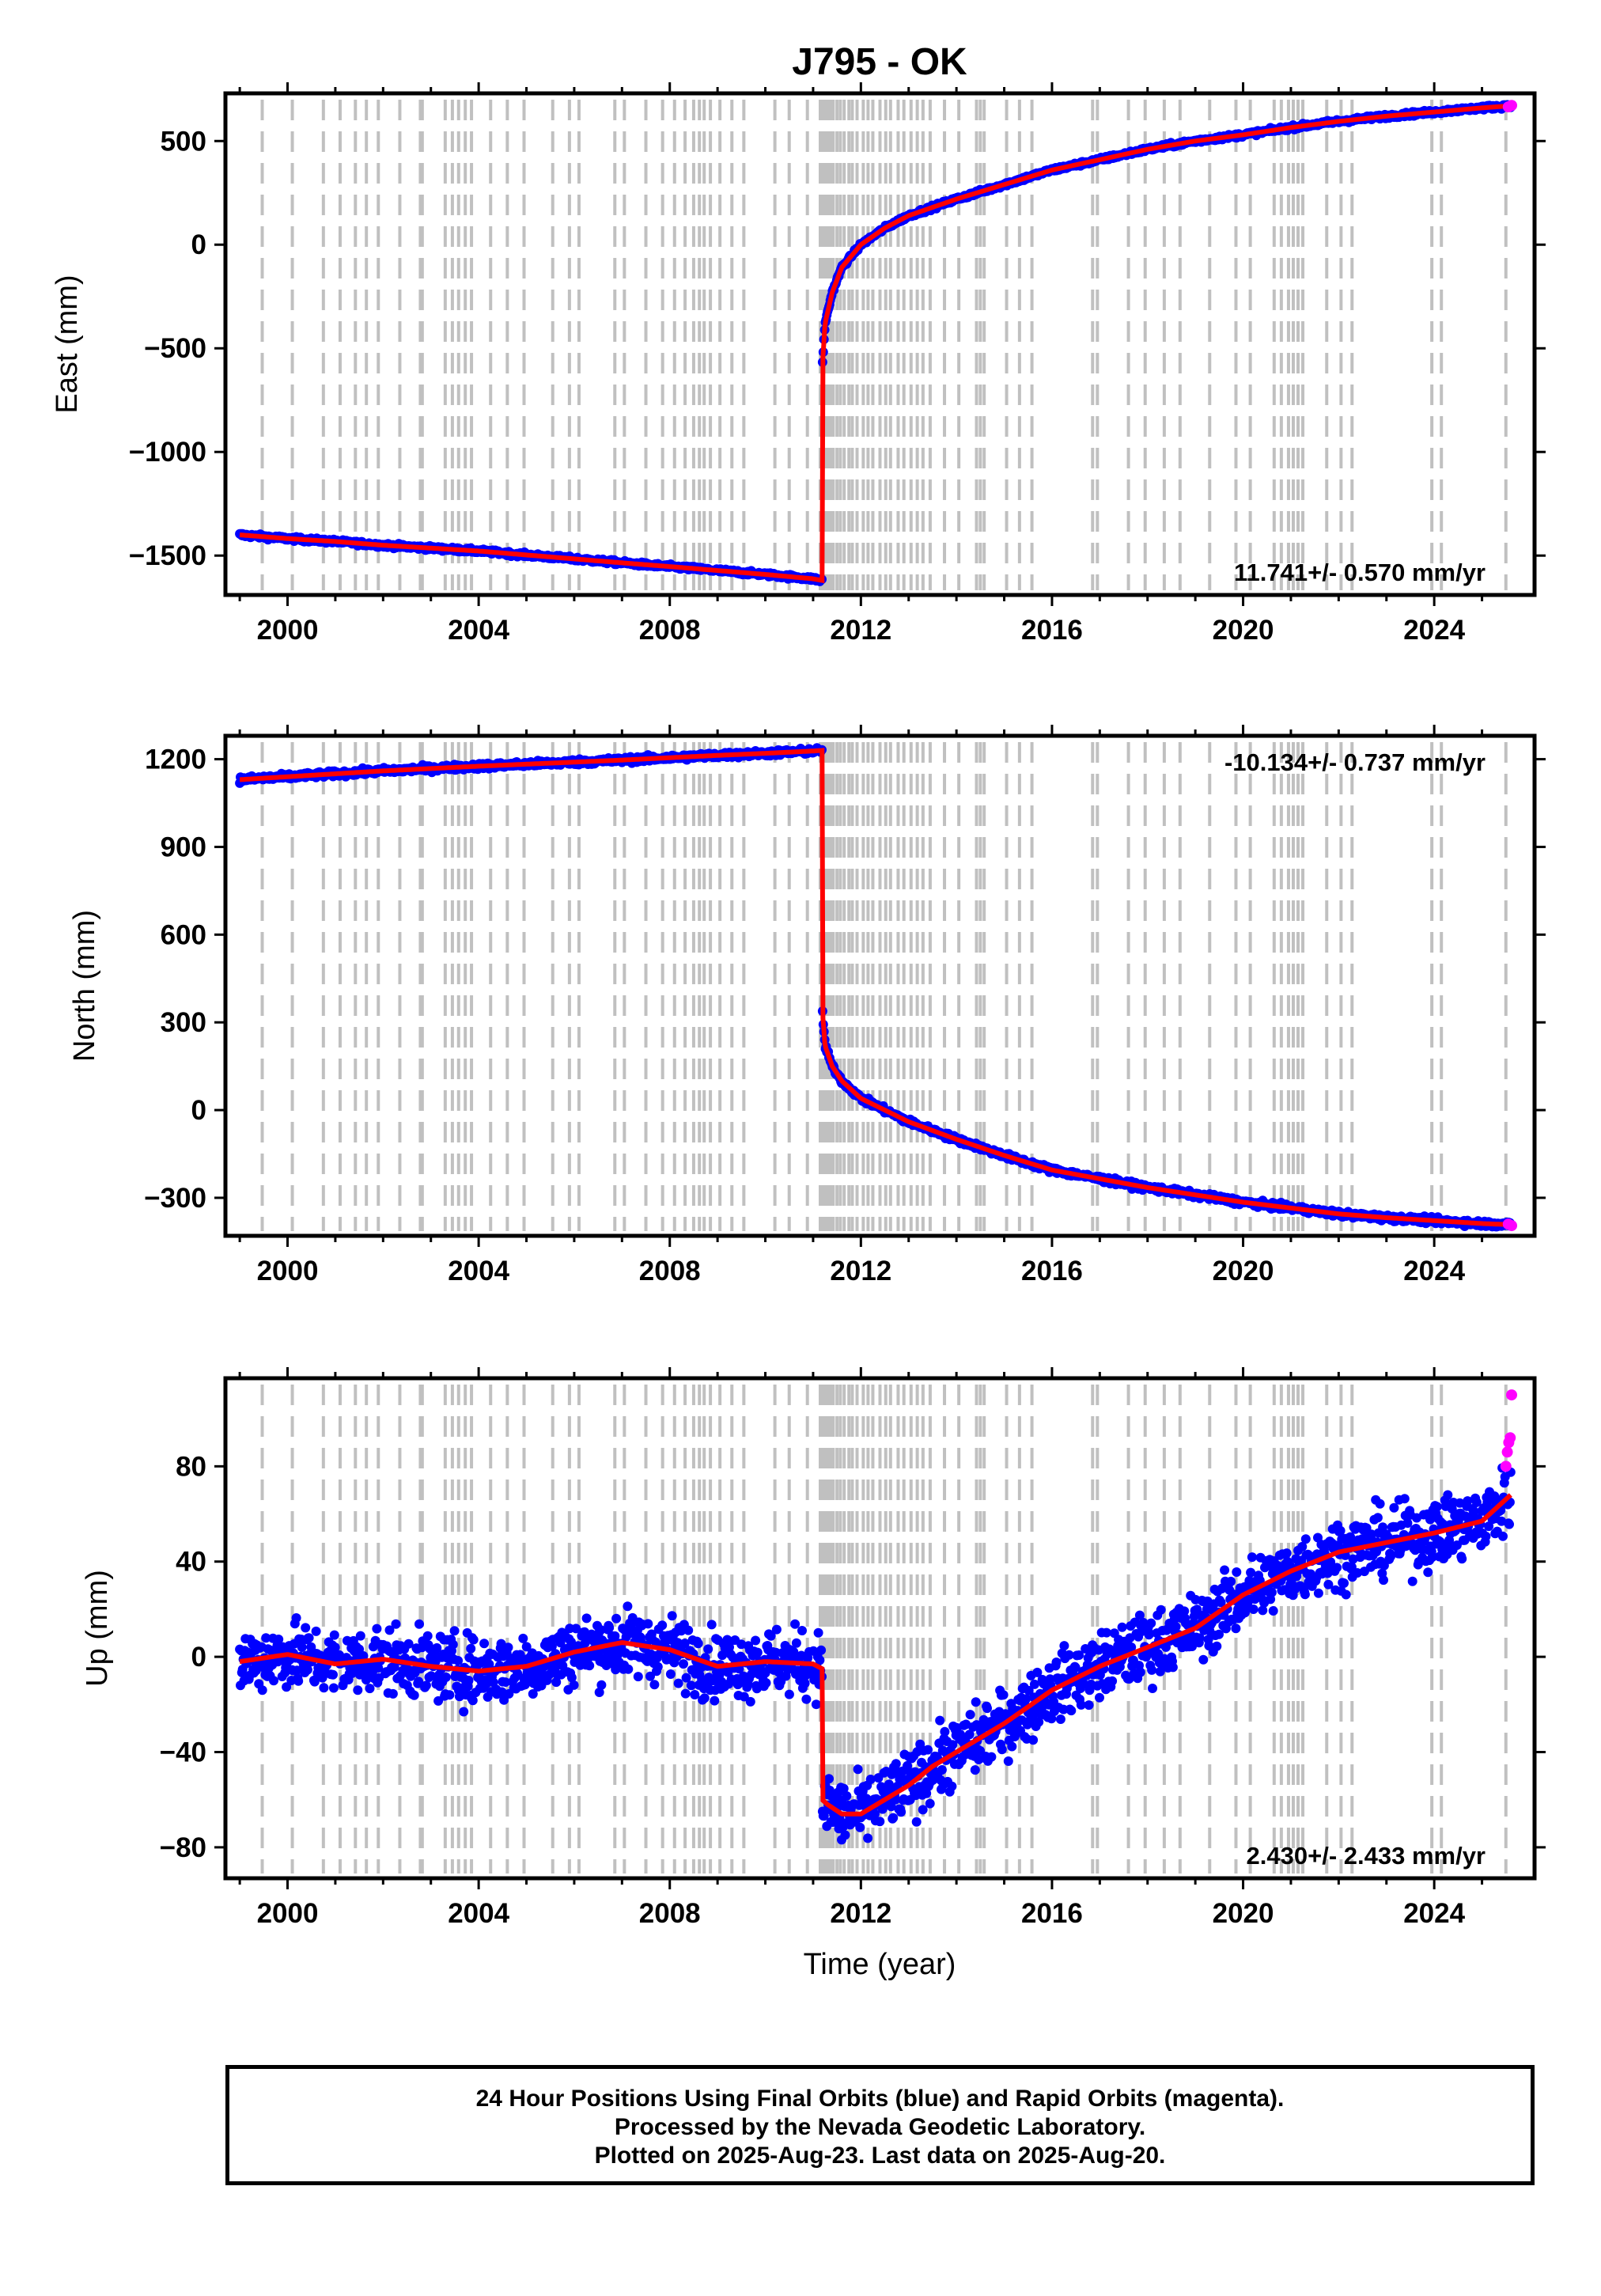 The width and height of the screenshot is (1601, 2296). Describe the element at coordinates (183, 847) in the screenshot. I see `y-tick-label: 900` at that location.